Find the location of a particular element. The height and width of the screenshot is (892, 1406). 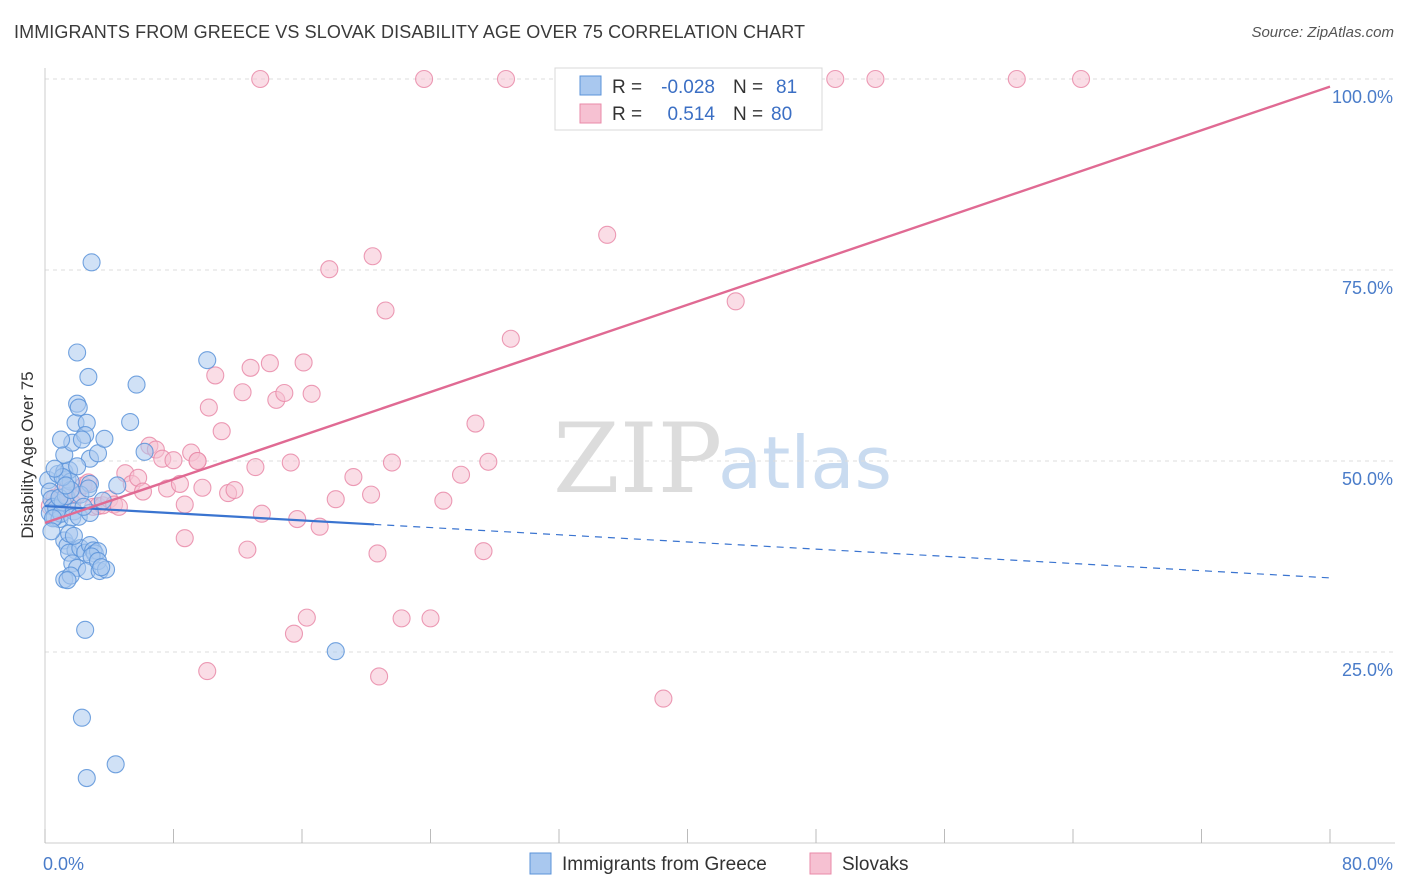

slovaks-n-label: N = is located at coordinates (748, 114).